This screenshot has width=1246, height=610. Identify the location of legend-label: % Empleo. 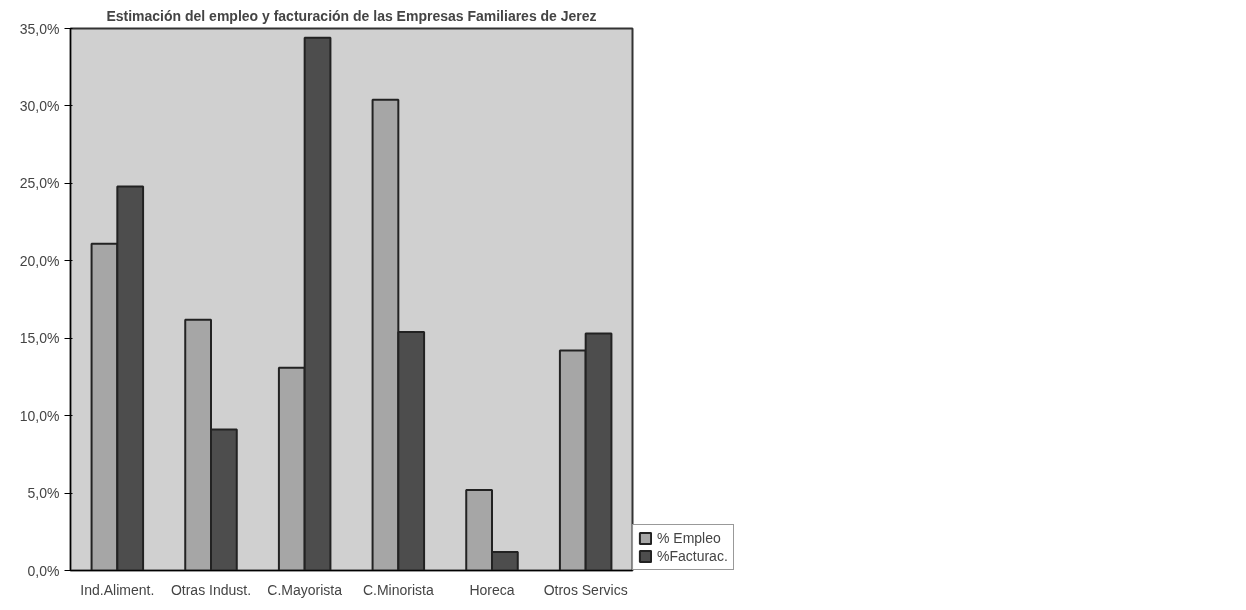
(689, 538).